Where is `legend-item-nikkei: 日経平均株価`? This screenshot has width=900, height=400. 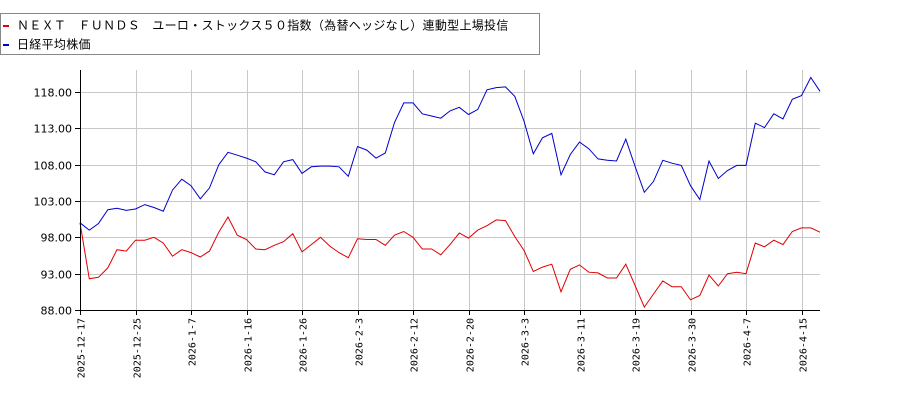
legend-item-nikkei: 日経平均株価 is located at coordinates (47, 44).